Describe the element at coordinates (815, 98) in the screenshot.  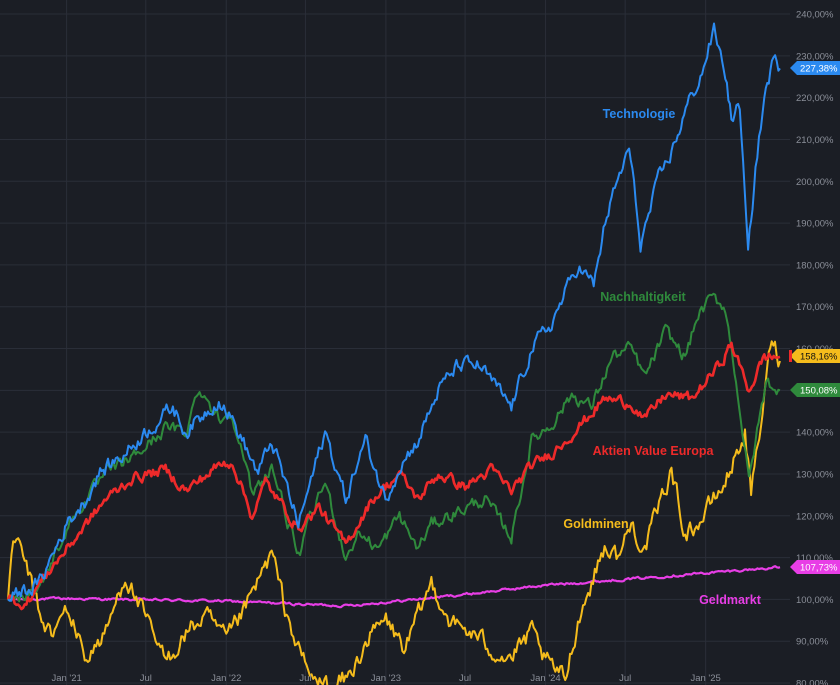
I see `y-tick-label: 220,00%` at that location.